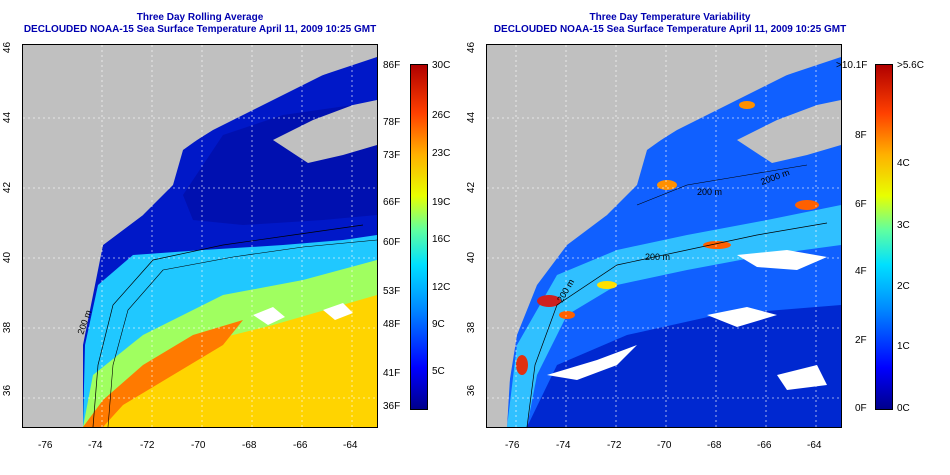 The width and height of the screenshot is (950, 475). What do you see at coordinates (903, 408) in the screenshot?
I see `right-cbar-c-0: 0C` at bounding box center [903, 408].